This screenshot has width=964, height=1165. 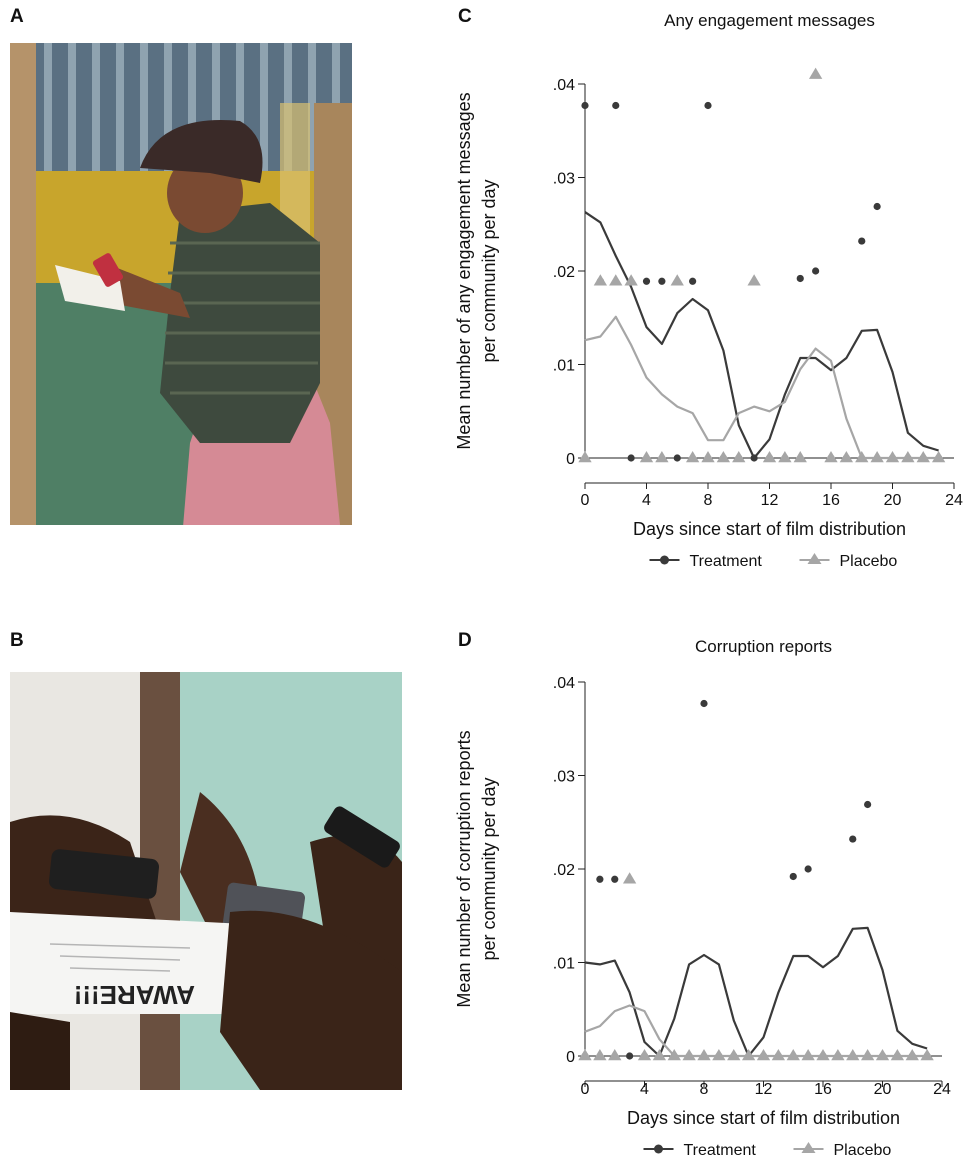 I want to click on photo-woman-reading-flyer, so click(x=181, y=284).